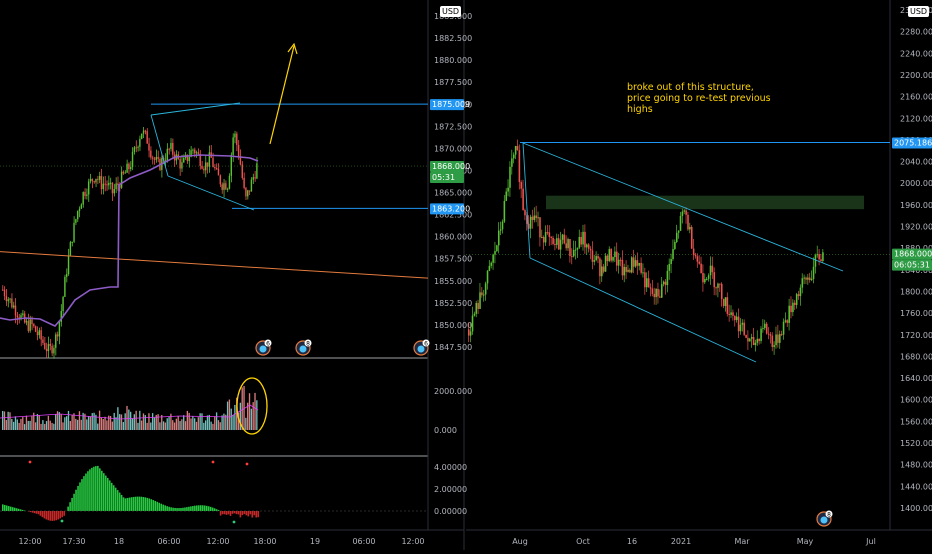 Image resolution: width=932 pixels, height=554 pixels. I want to click on left-time-axis: 12:00 17:30 18 06:00 12:00 18:00 19 06:00 12:00, so click(221, 541).